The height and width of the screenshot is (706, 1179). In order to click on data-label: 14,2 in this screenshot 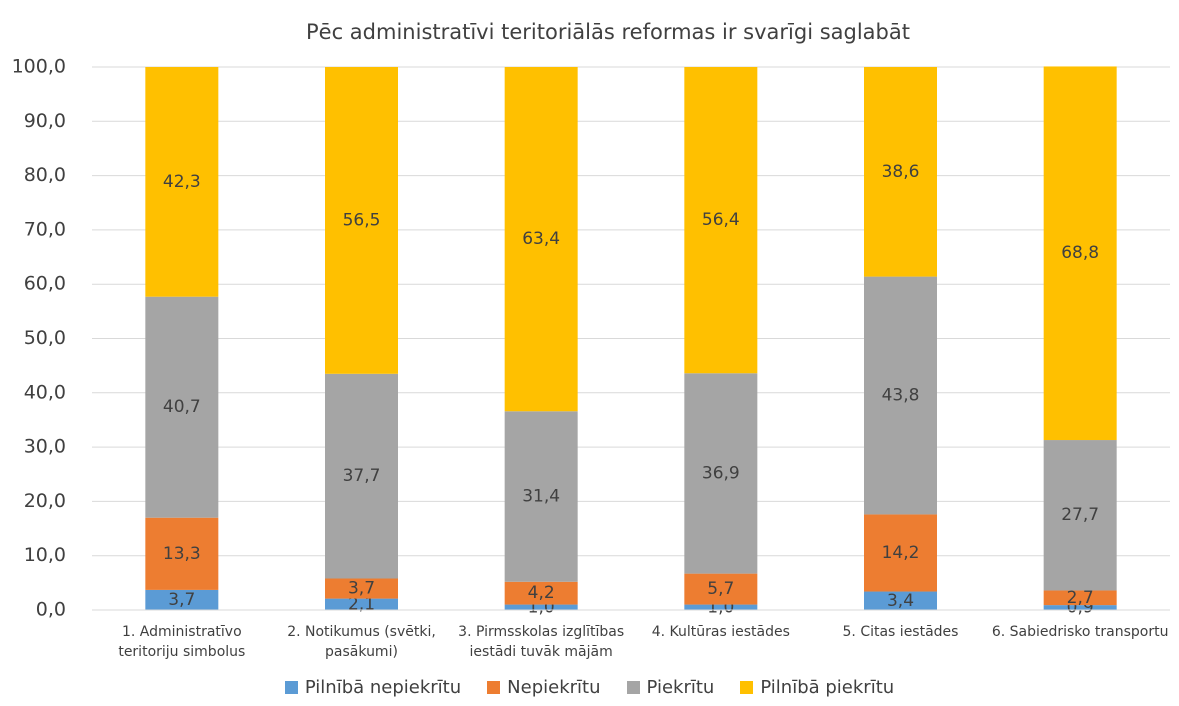, I will do `click(901, 553)`.